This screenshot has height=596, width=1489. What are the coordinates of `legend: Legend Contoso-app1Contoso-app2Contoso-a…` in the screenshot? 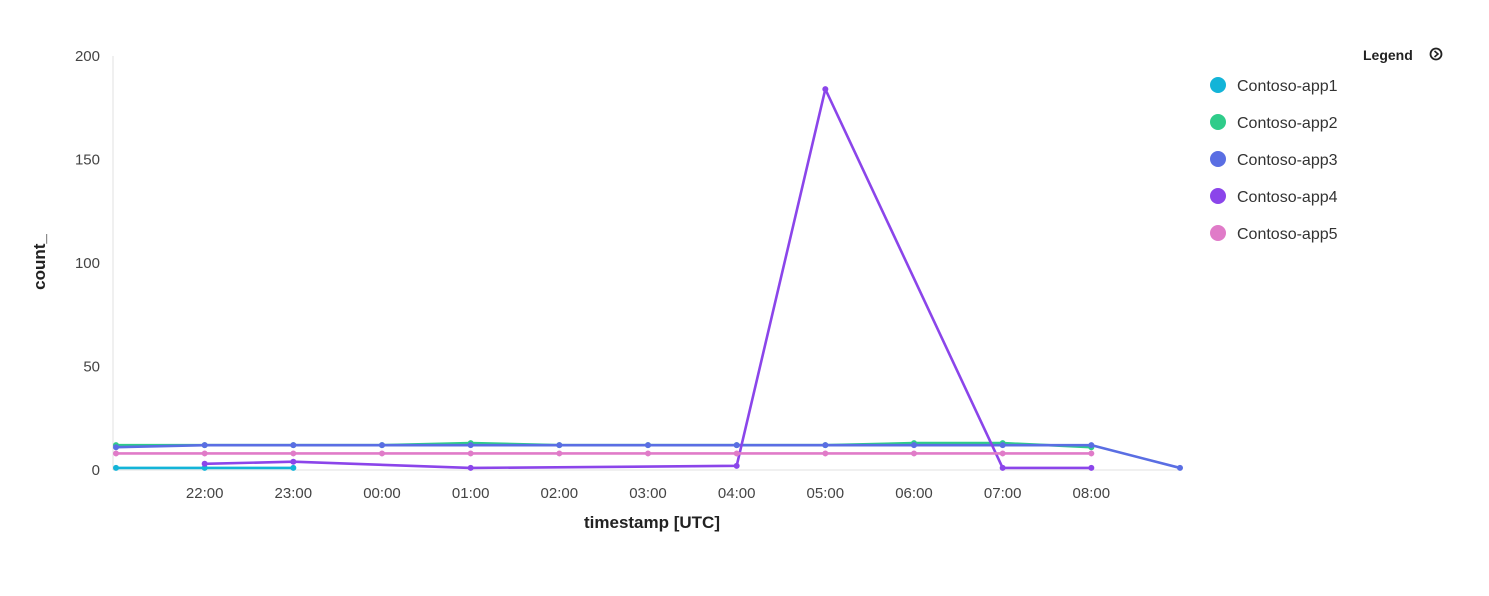 It's located at (1326, 145).